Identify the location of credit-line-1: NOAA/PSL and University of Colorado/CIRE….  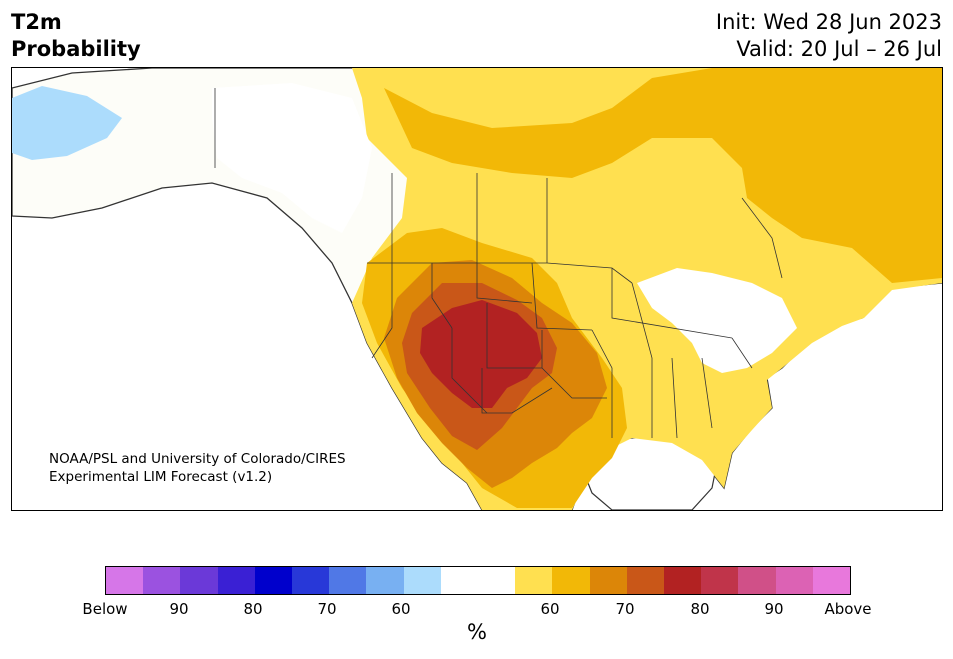
(197, 459).